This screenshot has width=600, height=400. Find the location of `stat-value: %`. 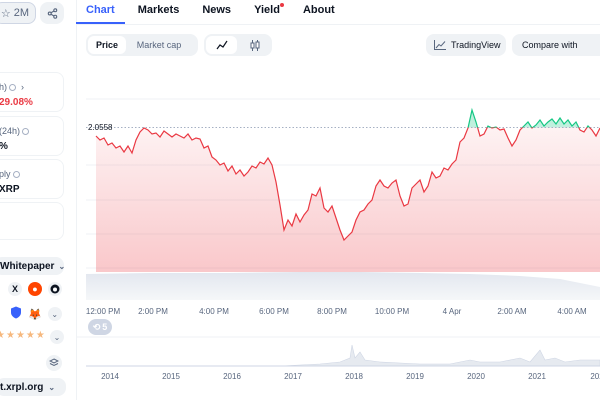

stat-value: % is located at coordinates (4, 146).